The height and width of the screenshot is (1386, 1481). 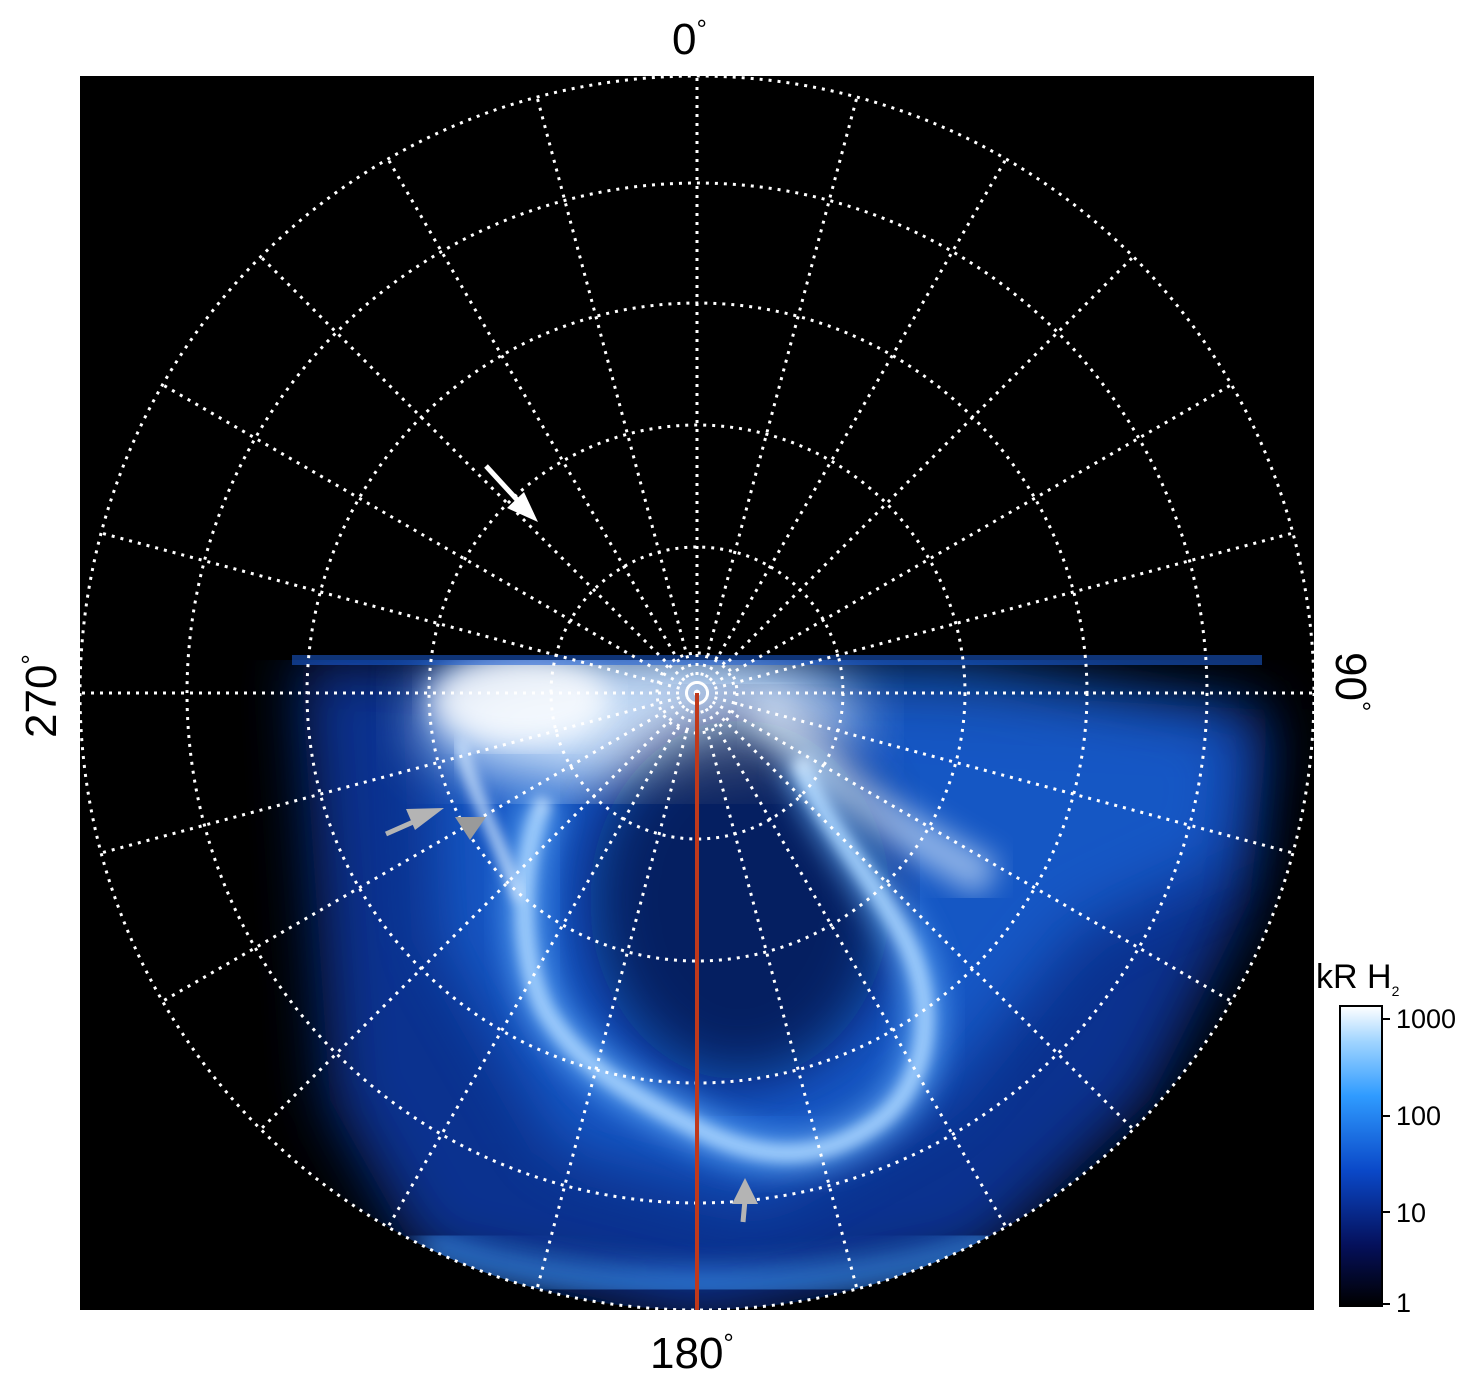 What do you see at coordinates (687, 1353) in the screenshot?
I see `azimuth-value-180: 180` at bounding box center [687, 1353].